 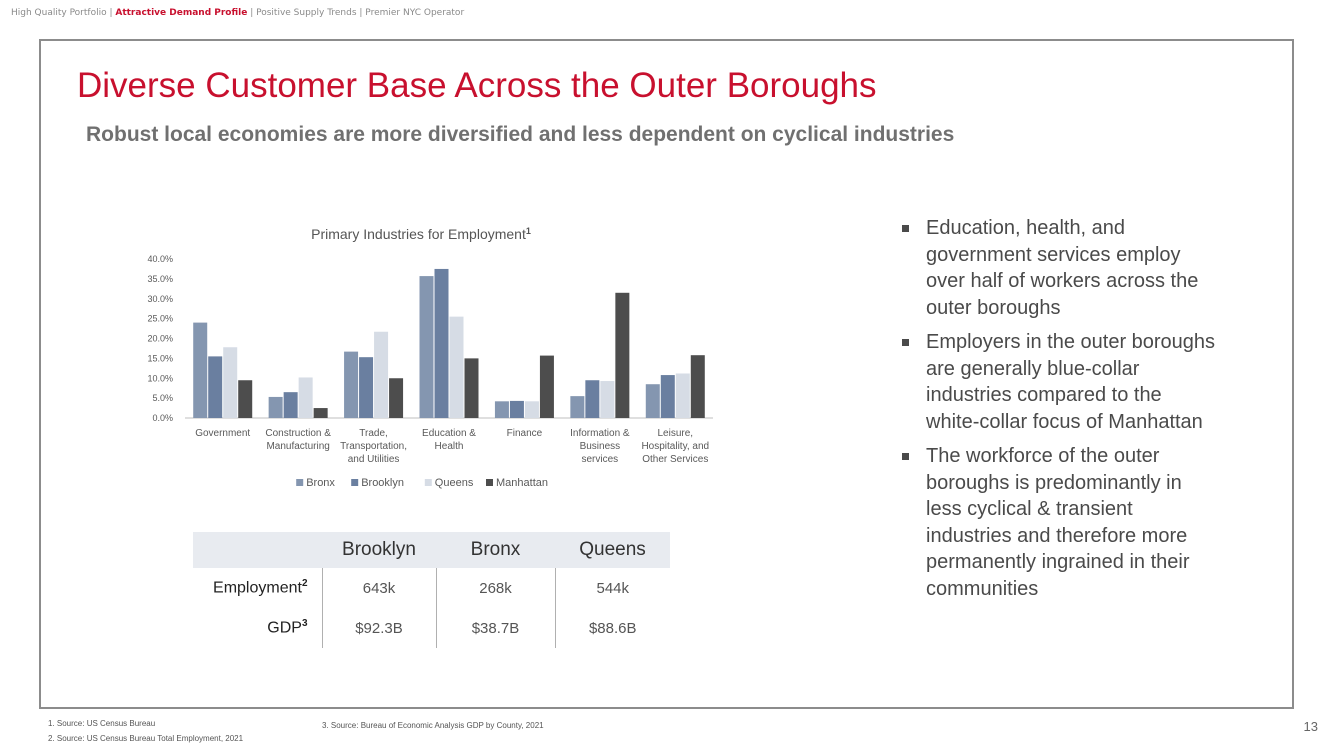 I want to click on y-tick-label: 20.0%, so click(x=160, y=339).